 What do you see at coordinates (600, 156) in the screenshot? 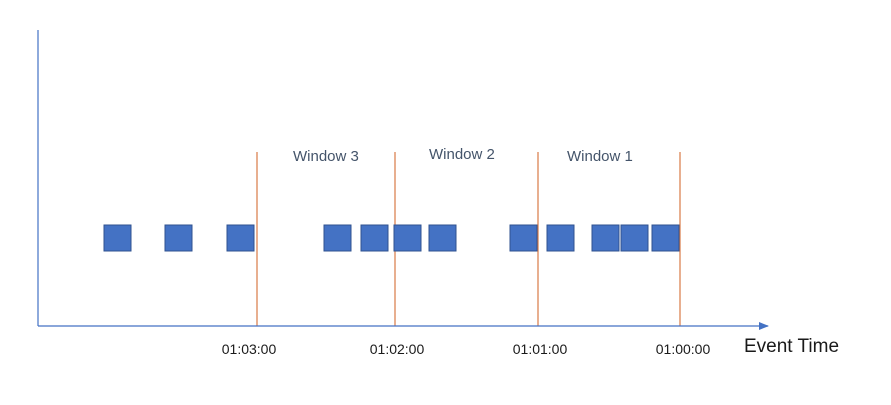
I see `window-1-label: Window 1` at bounding box center [600, 156].